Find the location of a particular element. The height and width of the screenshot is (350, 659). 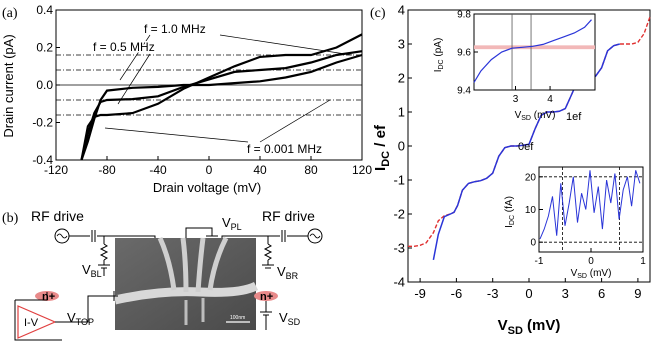

x-tick-label: 120 is located at coordinates (362, 170).